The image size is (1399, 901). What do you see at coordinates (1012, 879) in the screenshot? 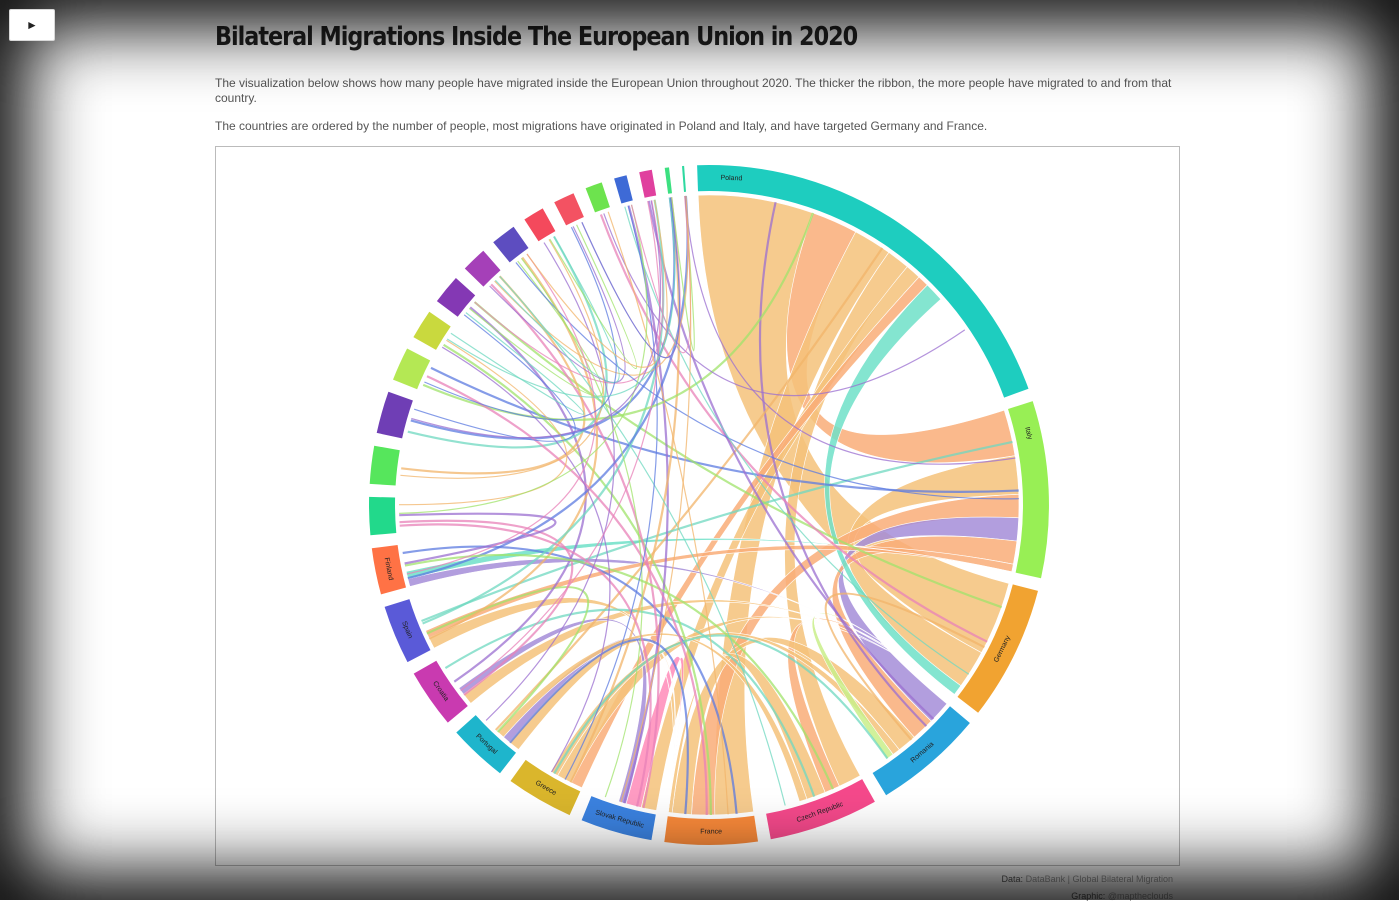
I see `data-source-label: Data:` at bounding box center [1012, 879].